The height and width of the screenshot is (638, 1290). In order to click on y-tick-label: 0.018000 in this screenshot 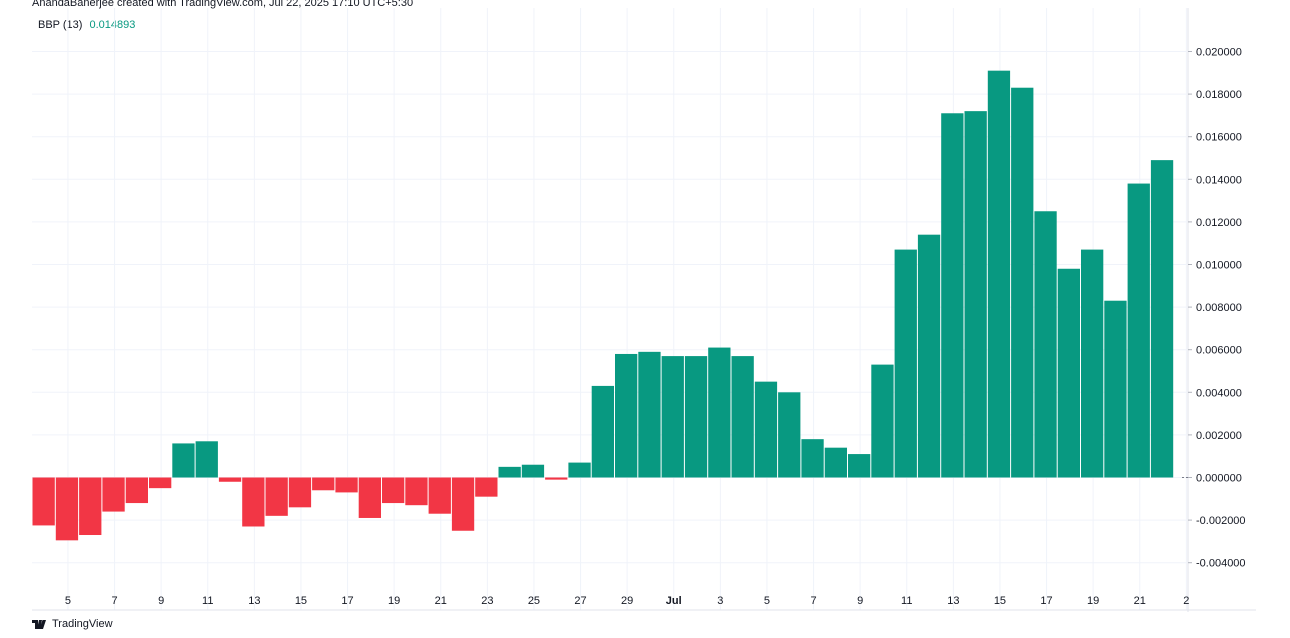, I will do `click(1219, 95)`.